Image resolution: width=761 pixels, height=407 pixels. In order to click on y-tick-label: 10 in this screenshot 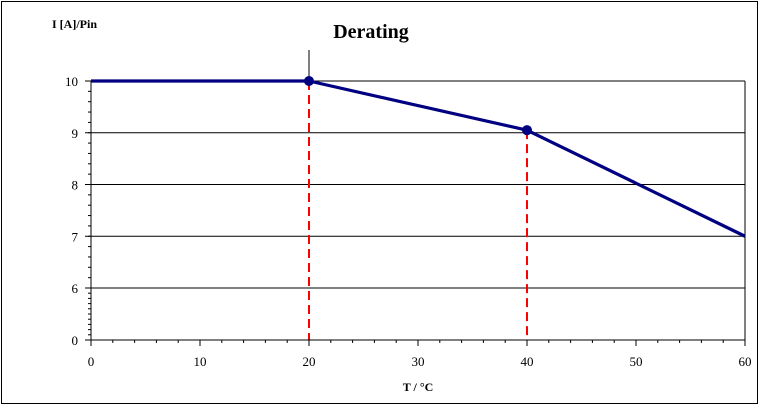, I will do `click(71, 81)`.